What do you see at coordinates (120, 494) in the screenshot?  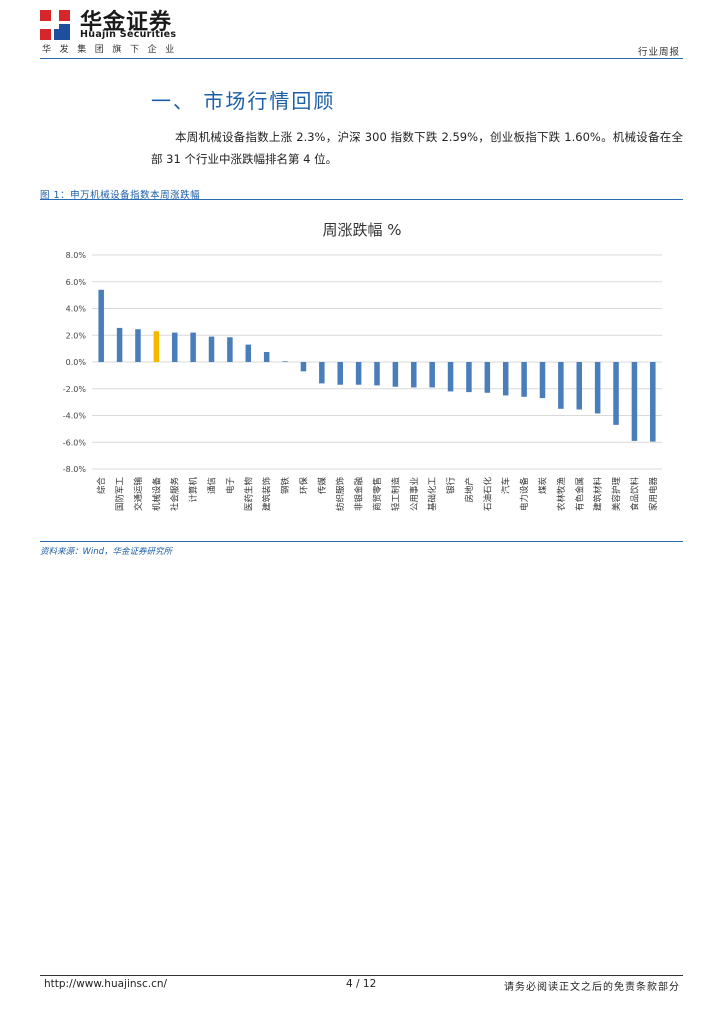 I see `x-tick-label: 国防军工` at bounding box center [120, 494].